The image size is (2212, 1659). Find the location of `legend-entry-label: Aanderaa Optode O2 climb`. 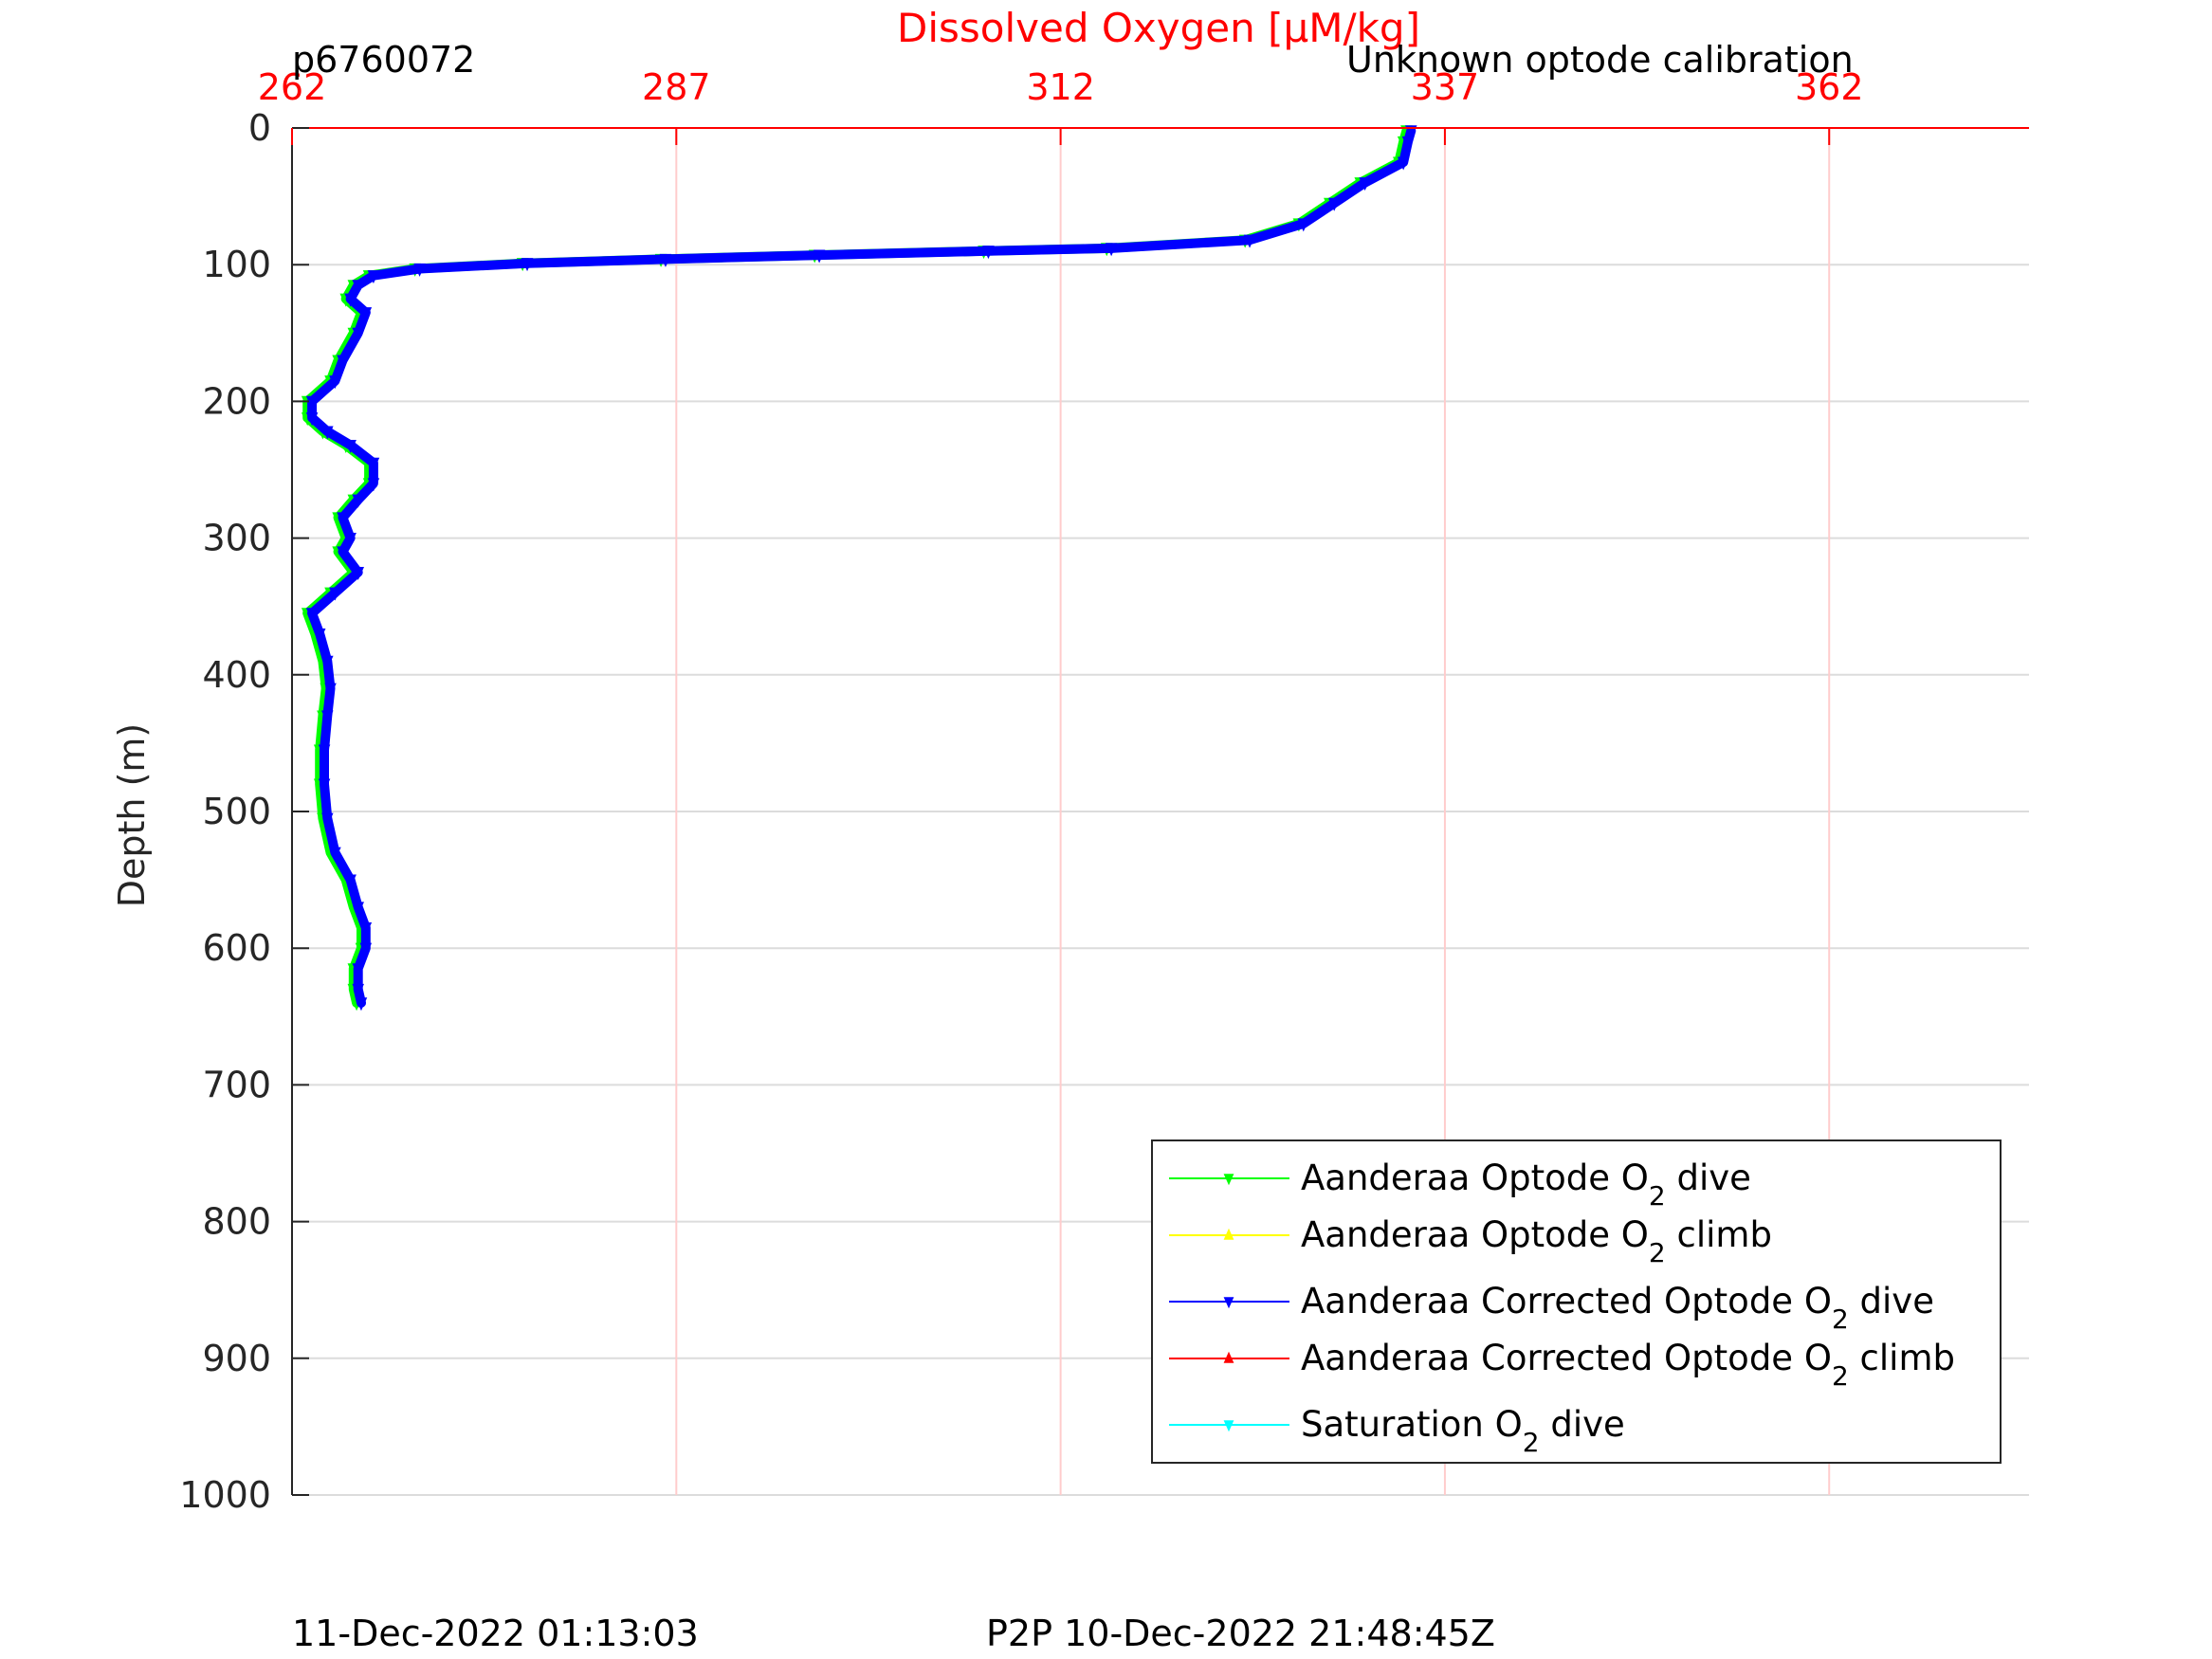

legend-entry-label: Aanderaa Optode O2 climb is located at coordinates (1536, 1241).